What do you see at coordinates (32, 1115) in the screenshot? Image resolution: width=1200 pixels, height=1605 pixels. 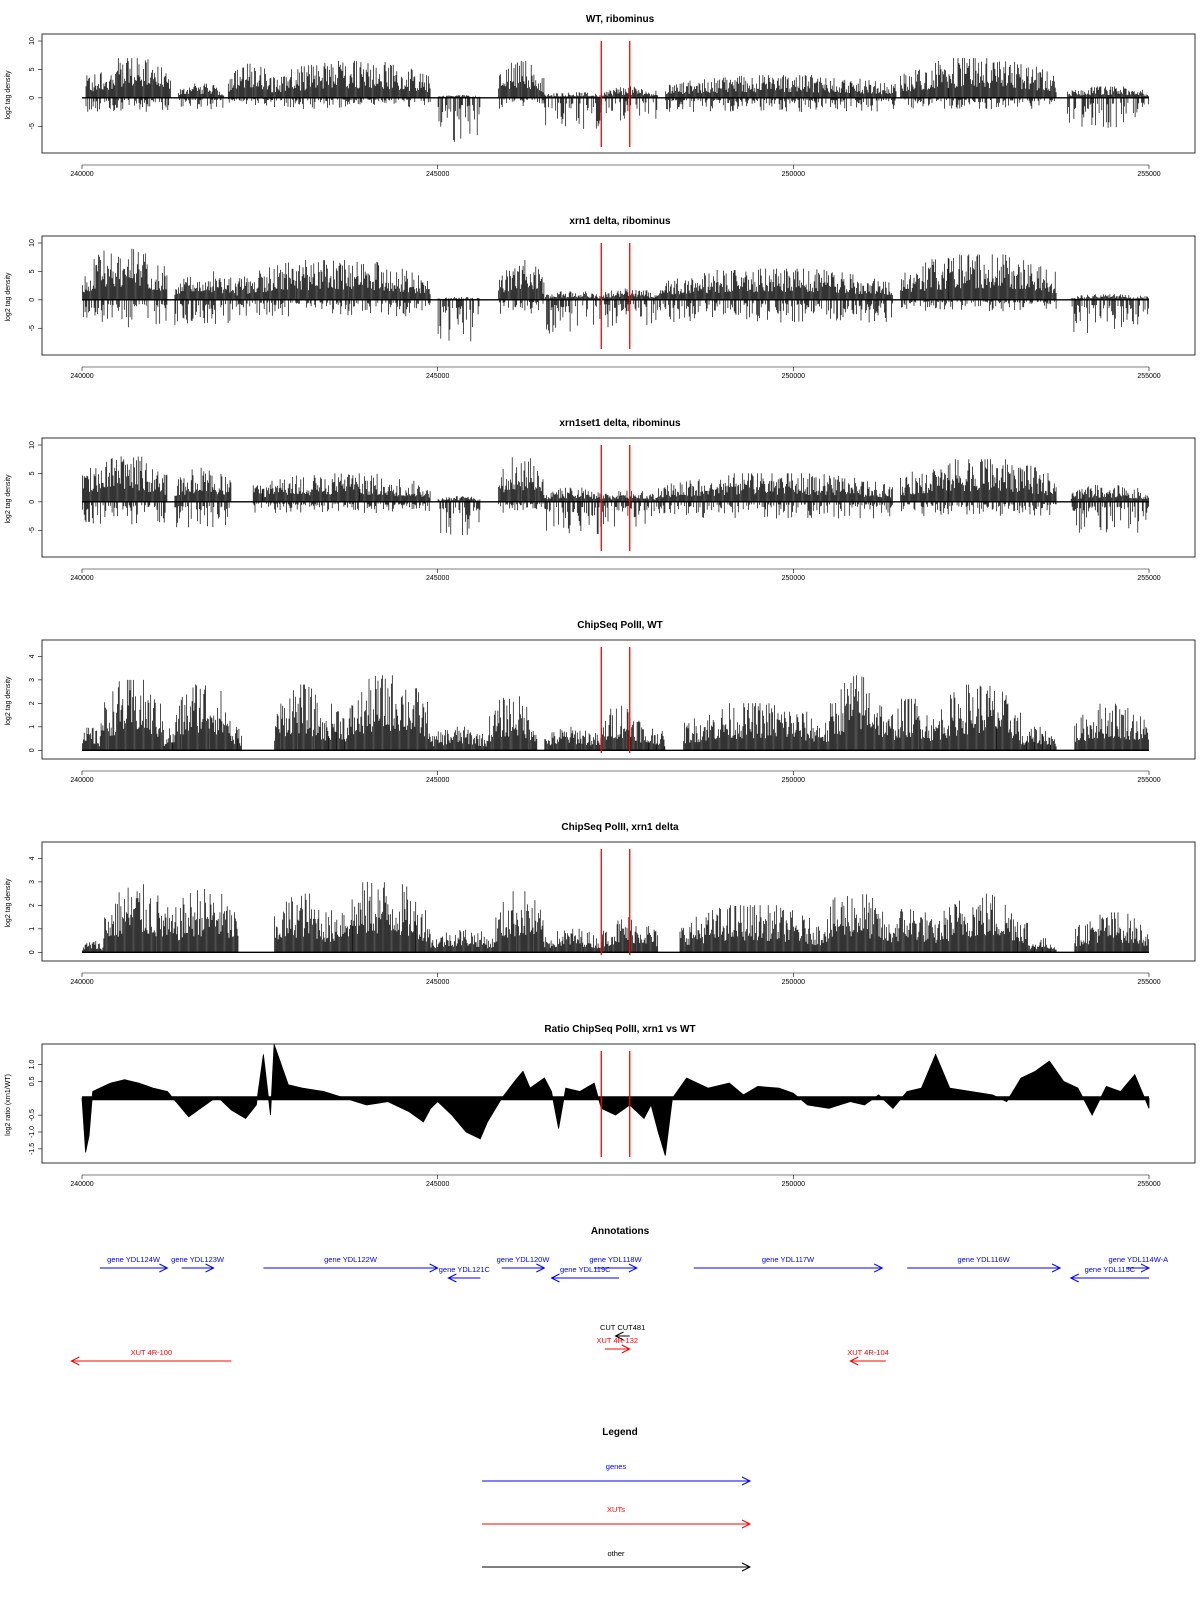 I see `y-tick-label: -0.5` at bounding box center [32, 1115].